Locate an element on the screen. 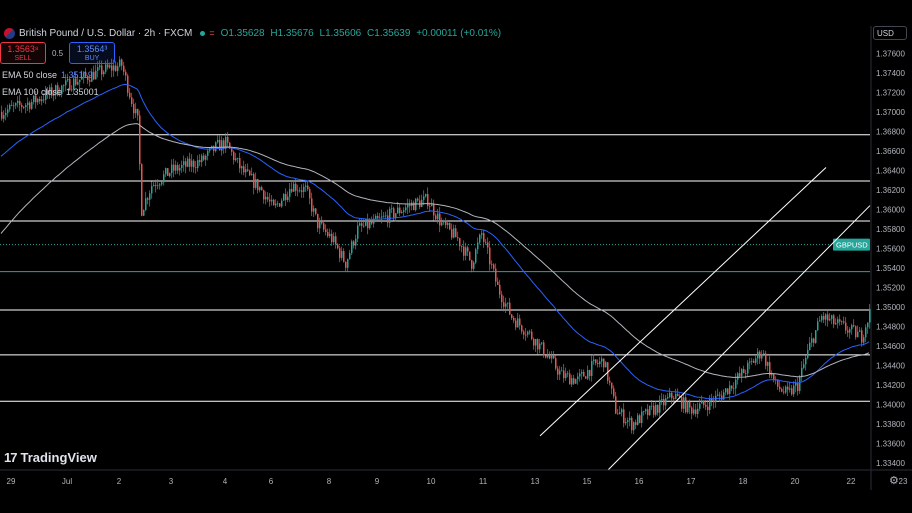 This screenshot has width=912, height=513. x-tick-label: Jul is located at coordinates (67, 481).